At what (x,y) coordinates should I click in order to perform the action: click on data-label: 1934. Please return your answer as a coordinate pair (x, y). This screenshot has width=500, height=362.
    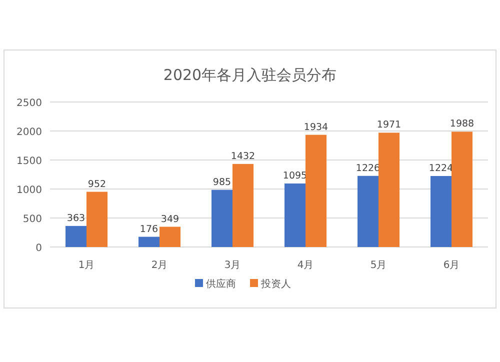
    Looking at the image, I should click on (316, 127).